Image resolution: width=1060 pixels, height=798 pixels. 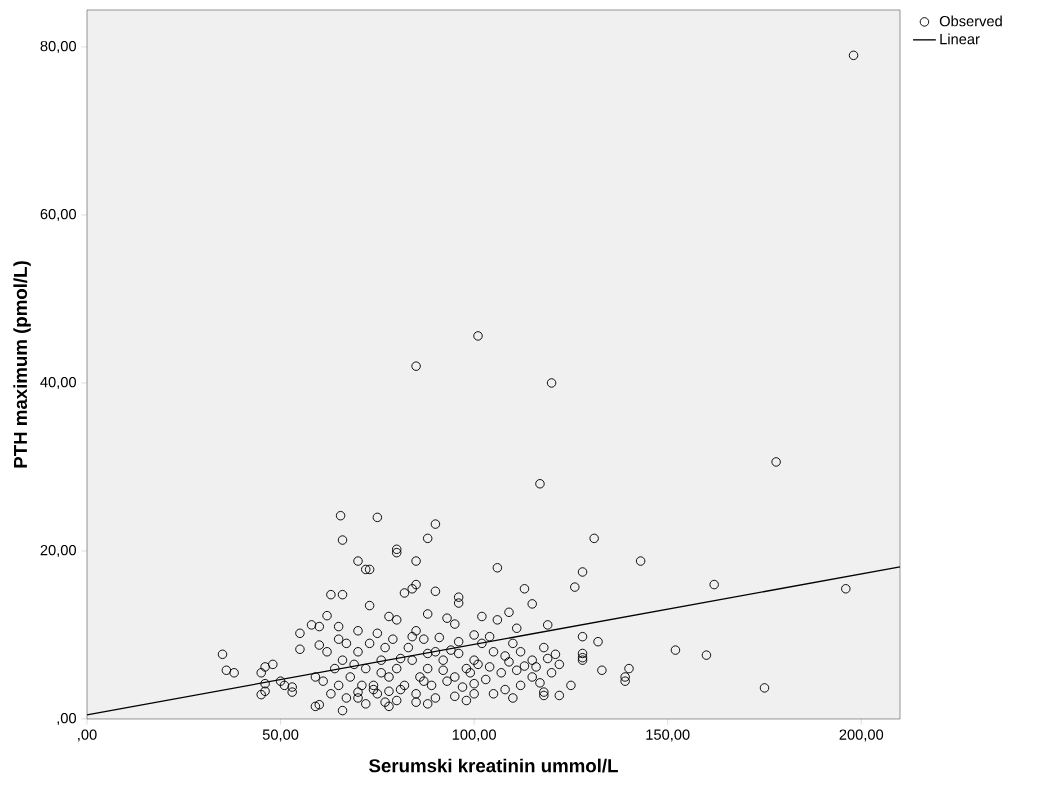 I want to click on y-tick-label: 40,00, so click(x=58, y=383).